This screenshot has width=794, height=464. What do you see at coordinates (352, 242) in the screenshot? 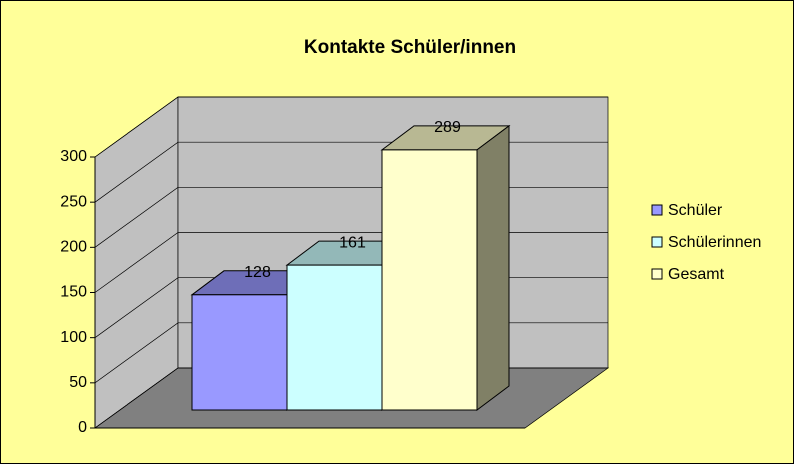
I see `value-label: 161` at bounding box center [352, 242].